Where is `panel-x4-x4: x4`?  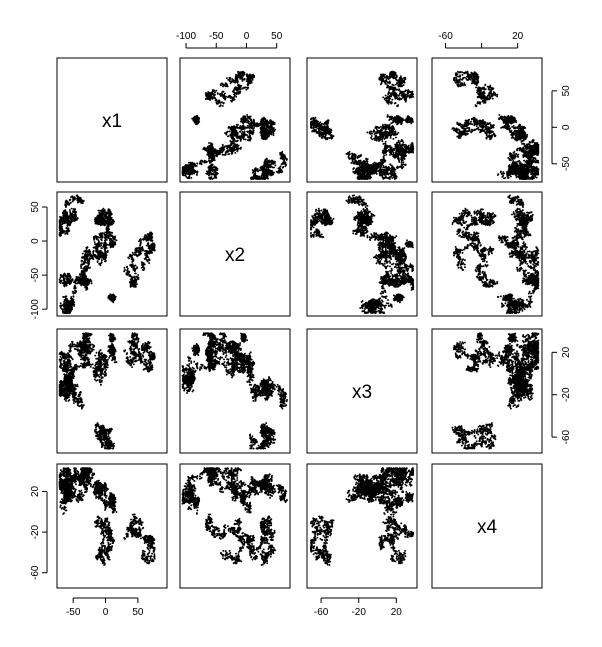 panel-x4-x4: x4 is located at coordinates (487, 526).